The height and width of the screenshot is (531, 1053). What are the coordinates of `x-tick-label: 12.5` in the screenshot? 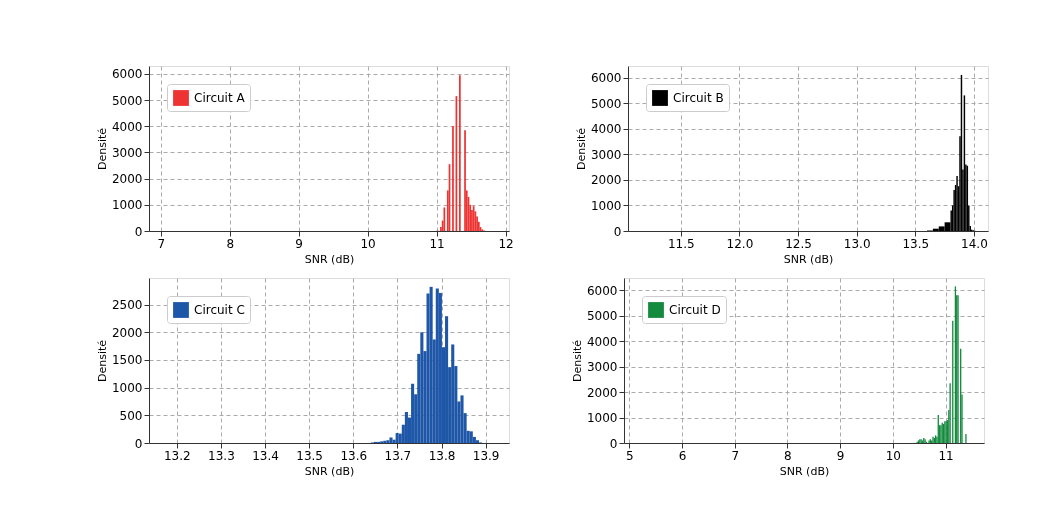 It's located at (798, 243).